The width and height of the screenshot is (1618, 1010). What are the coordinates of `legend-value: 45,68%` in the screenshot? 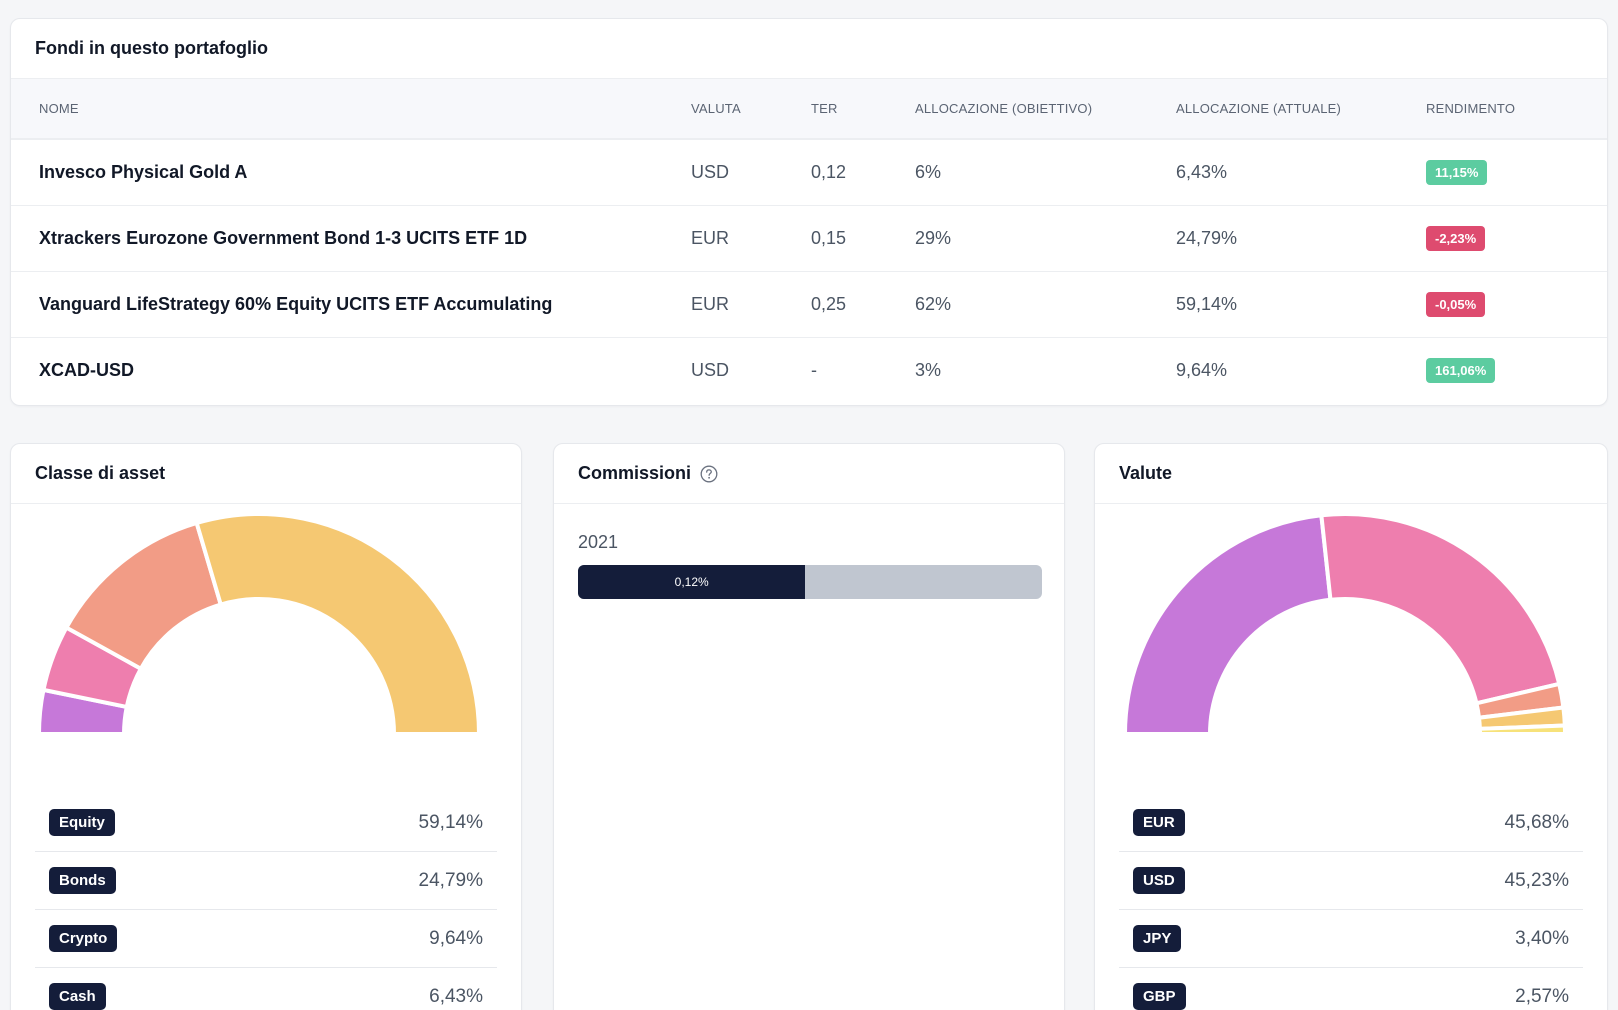 It's located at (1536, 822).